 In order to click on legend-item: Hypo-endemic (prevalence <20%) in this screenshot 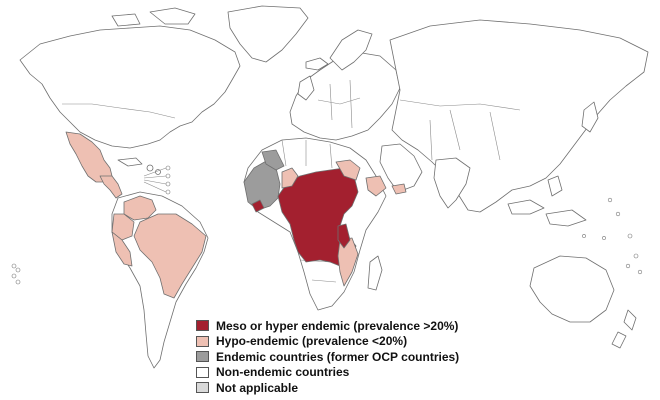, I will do `click(346, 342)`.